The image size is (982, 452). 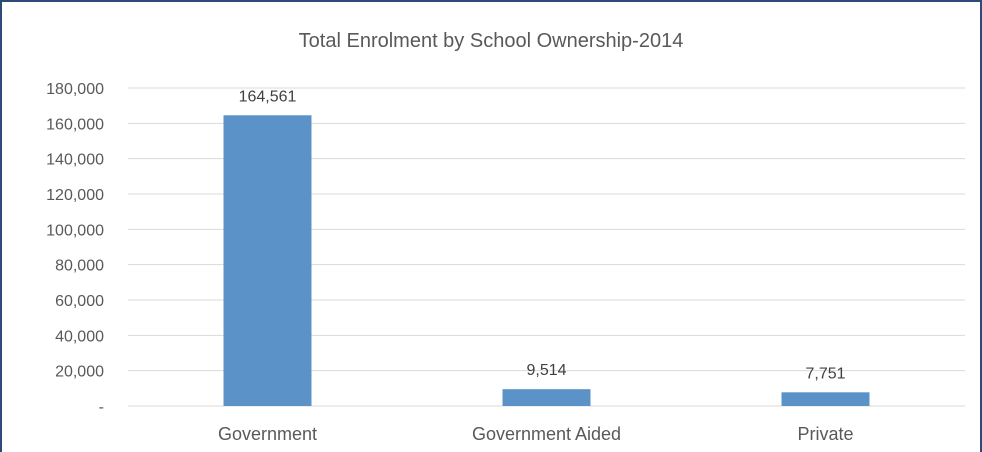 I want to click on y-tick-label: 140,000, so click(x=75, y=160).